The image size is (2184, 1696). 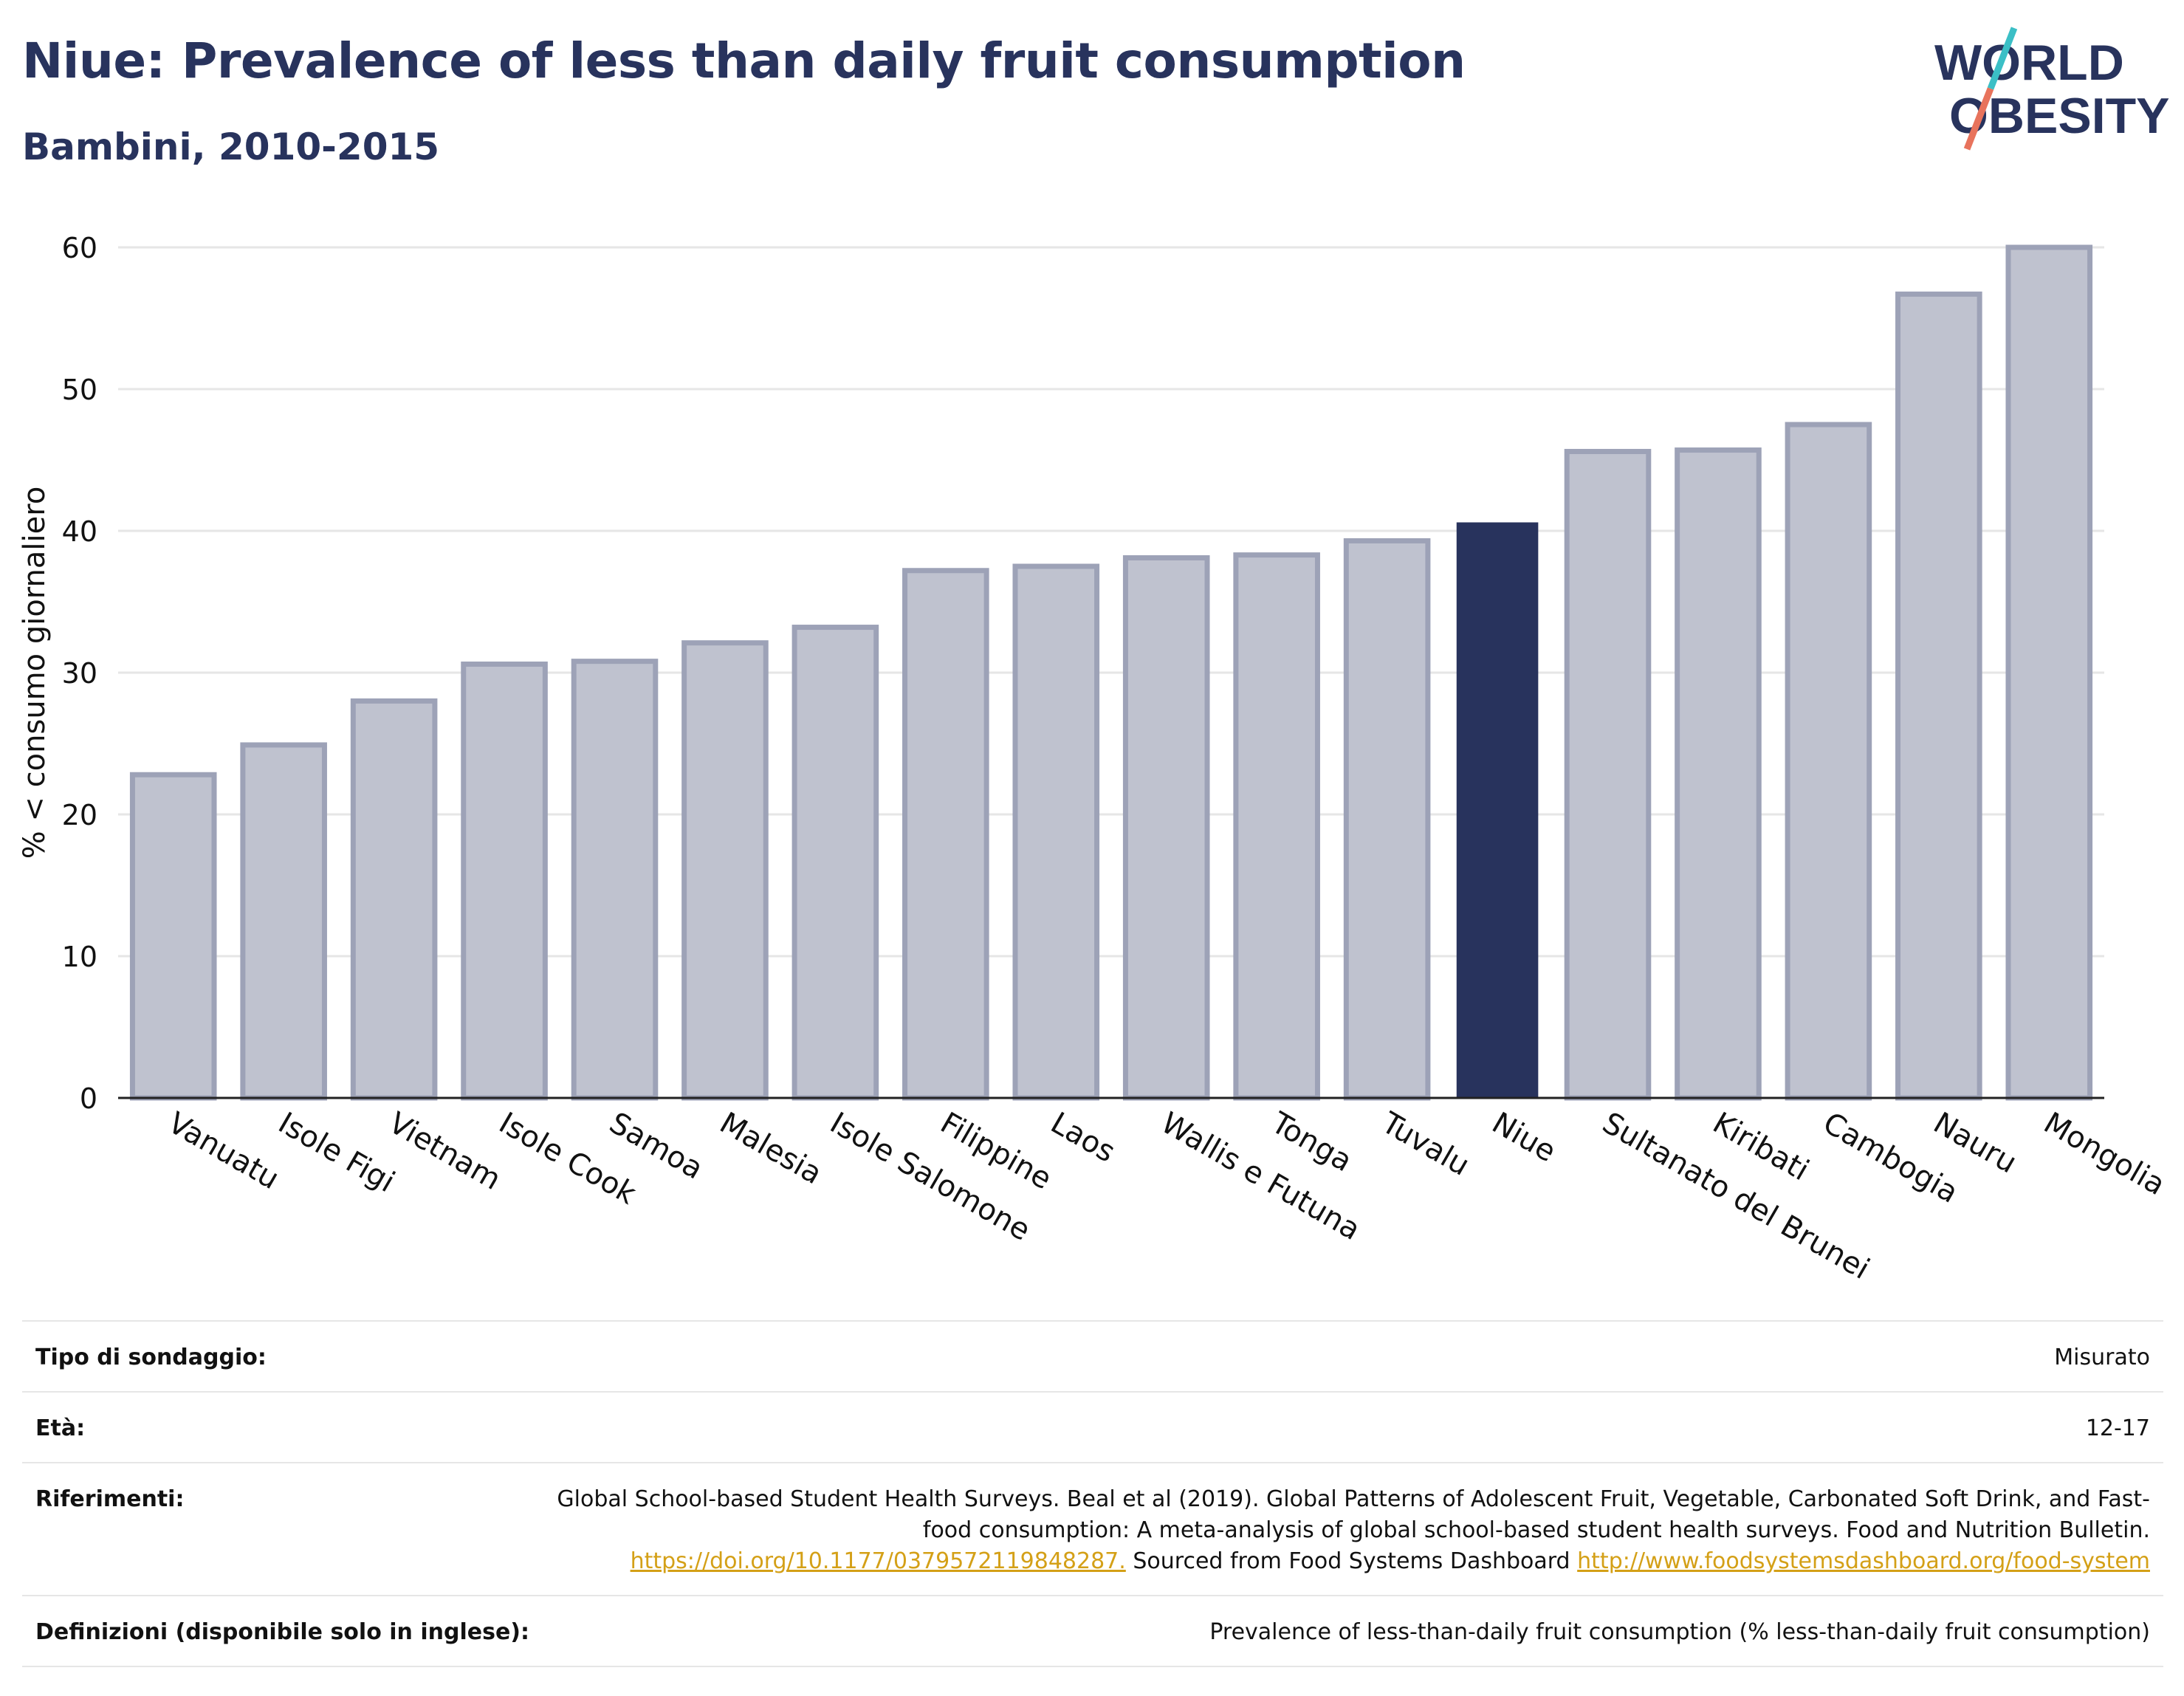 What do you see at coordinates (151, 1357) in the screenshot?
I see `survey-label: Tipo di sondaggio:` at bounding box center [151, 1357].